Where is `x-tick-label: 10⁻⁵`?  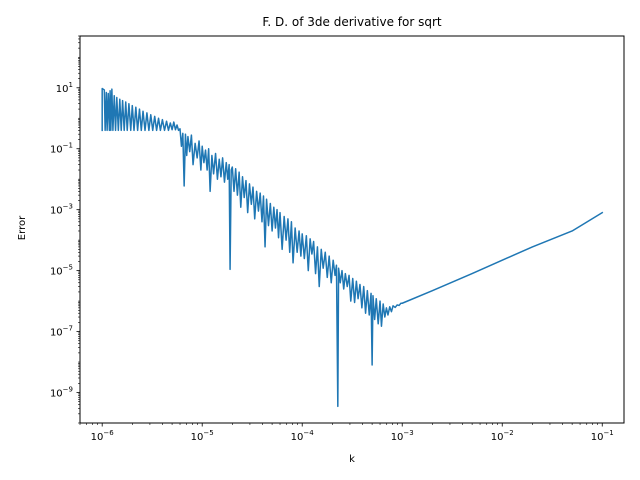 x-tick-label: 10⁻⁵ is located at coordinates (202, 436).